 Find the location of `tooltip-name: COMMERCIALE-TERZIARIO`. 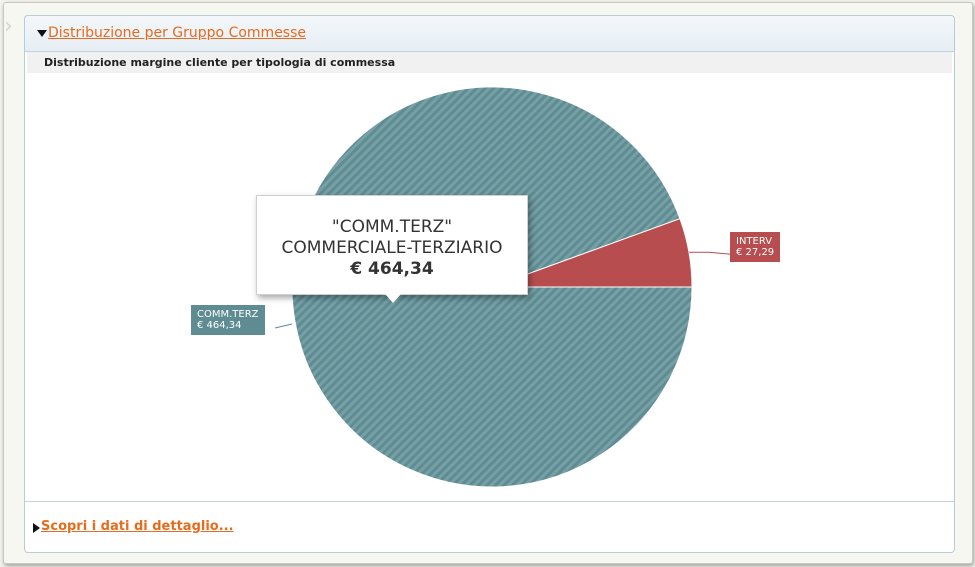

tooltip-name: COMMERCIALE-TERZIARIO is located at coordinates (392, 248).